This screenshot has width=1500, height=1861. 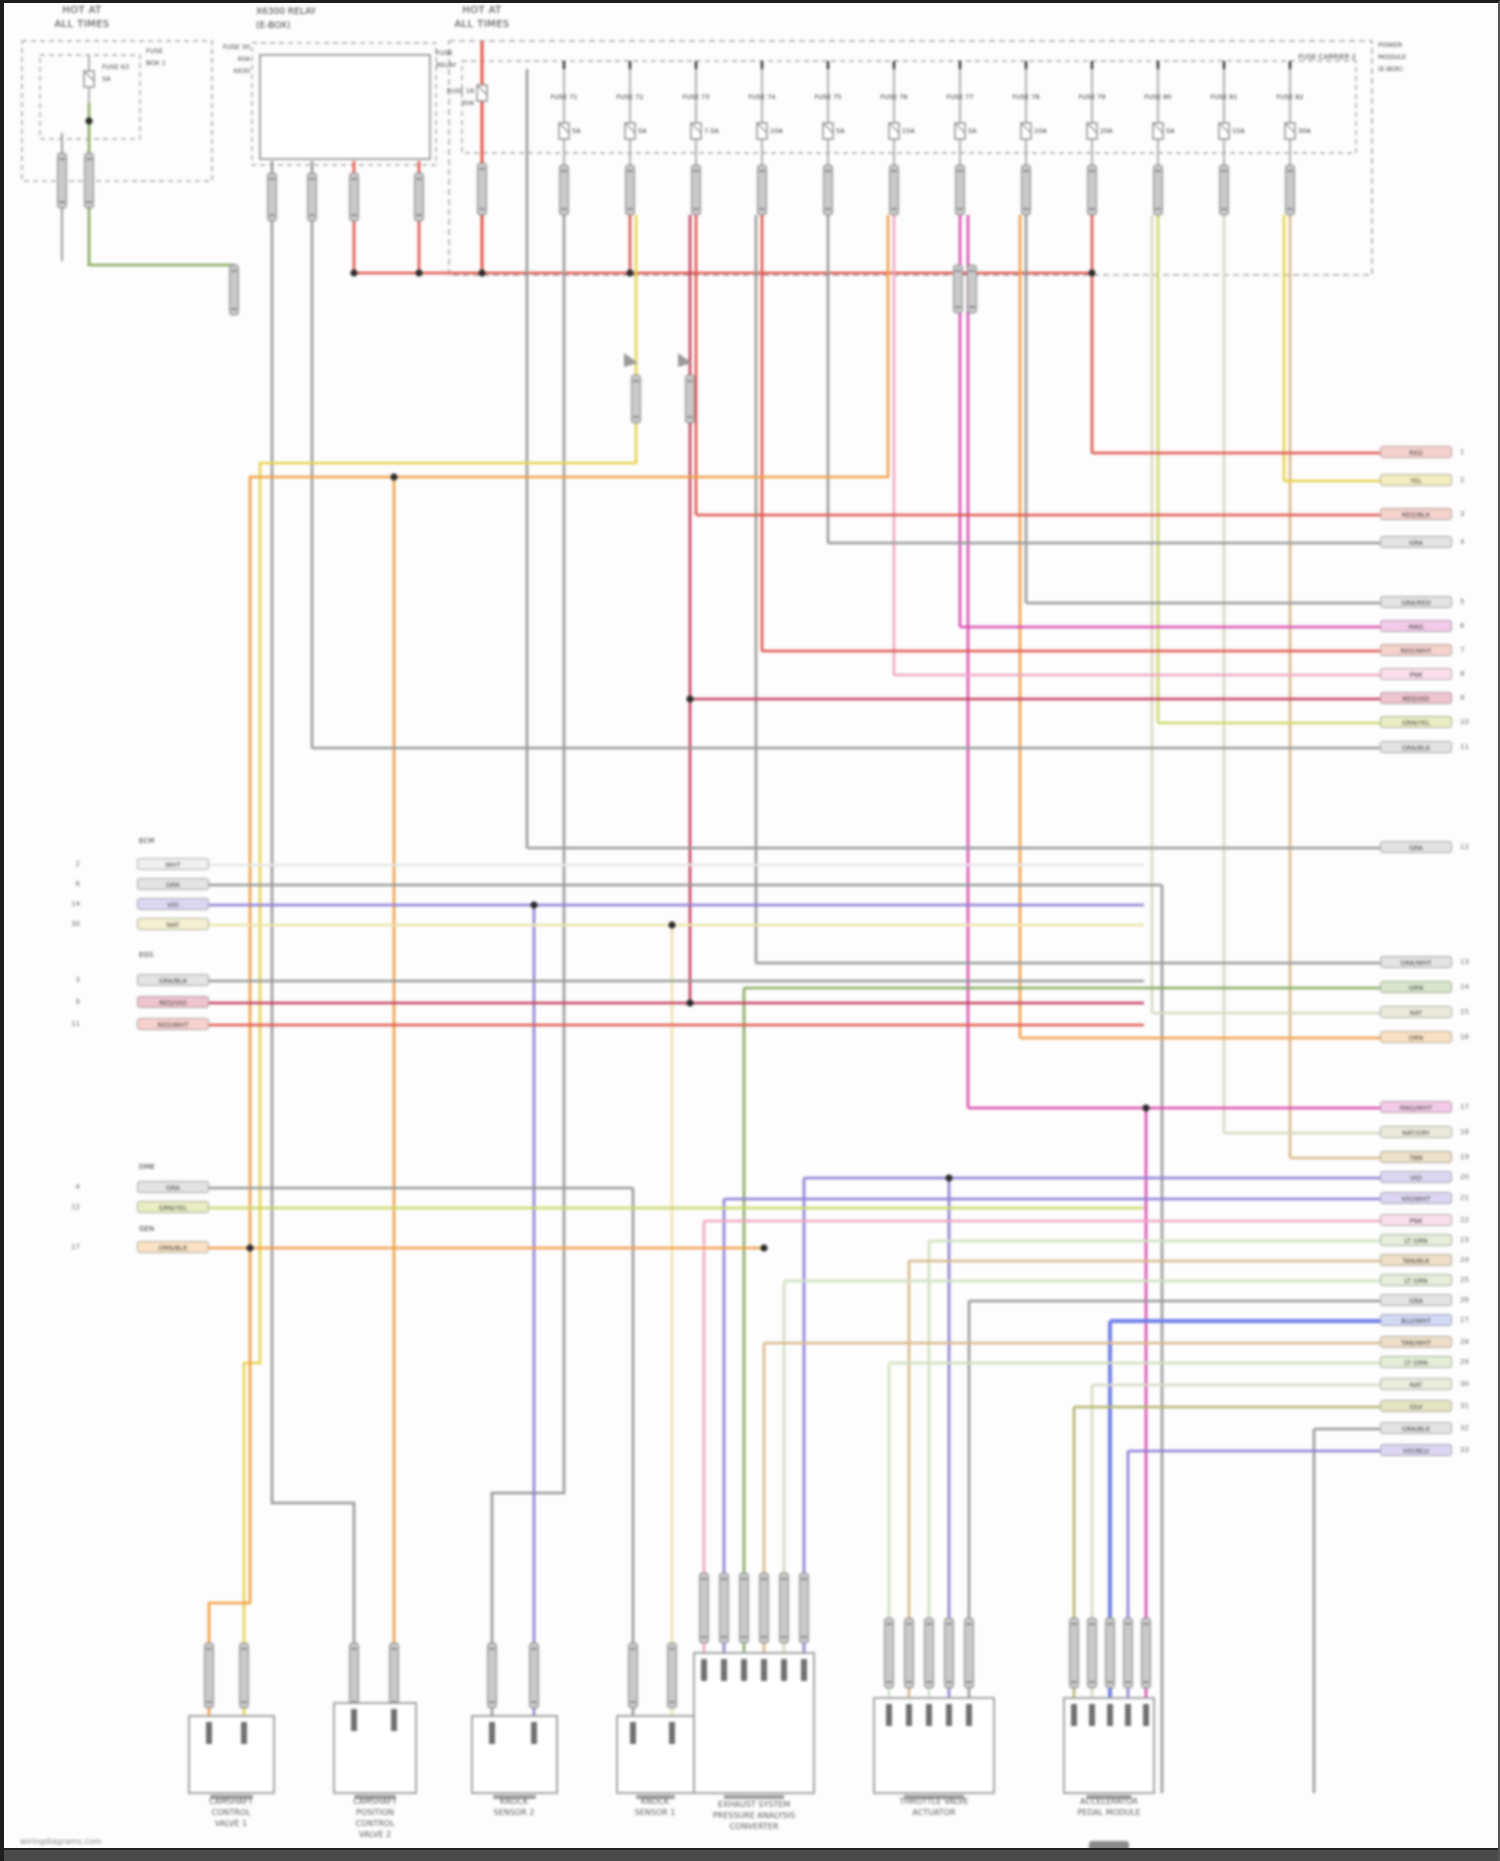 I want to click on wire-color-label: RED/WHT, so click(x=173, y=1024).